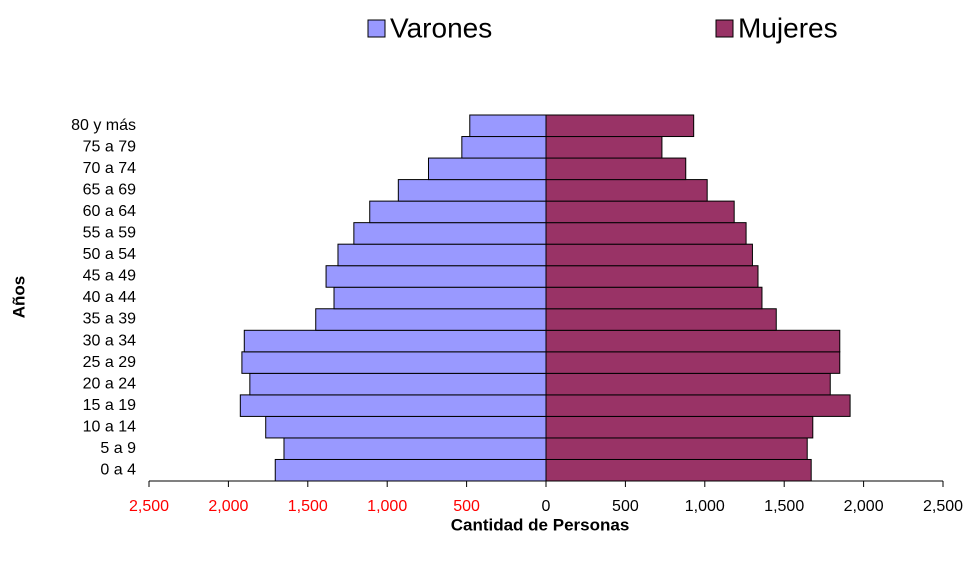 This screenshot has width=972, height=565. Describe the element at coordinates (788, 27) in the screenshot. I see `legend-label: Mujeres` at that location.